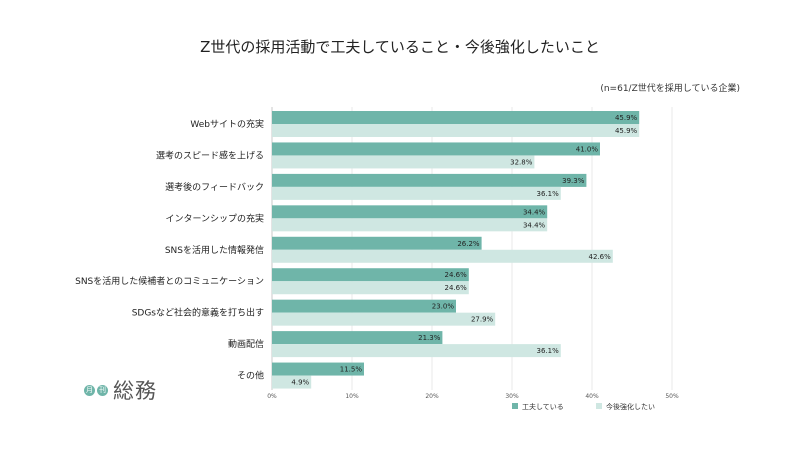  I want to click on gekkan-soumu-logo: 月 刊 総務, so click(120, 390).